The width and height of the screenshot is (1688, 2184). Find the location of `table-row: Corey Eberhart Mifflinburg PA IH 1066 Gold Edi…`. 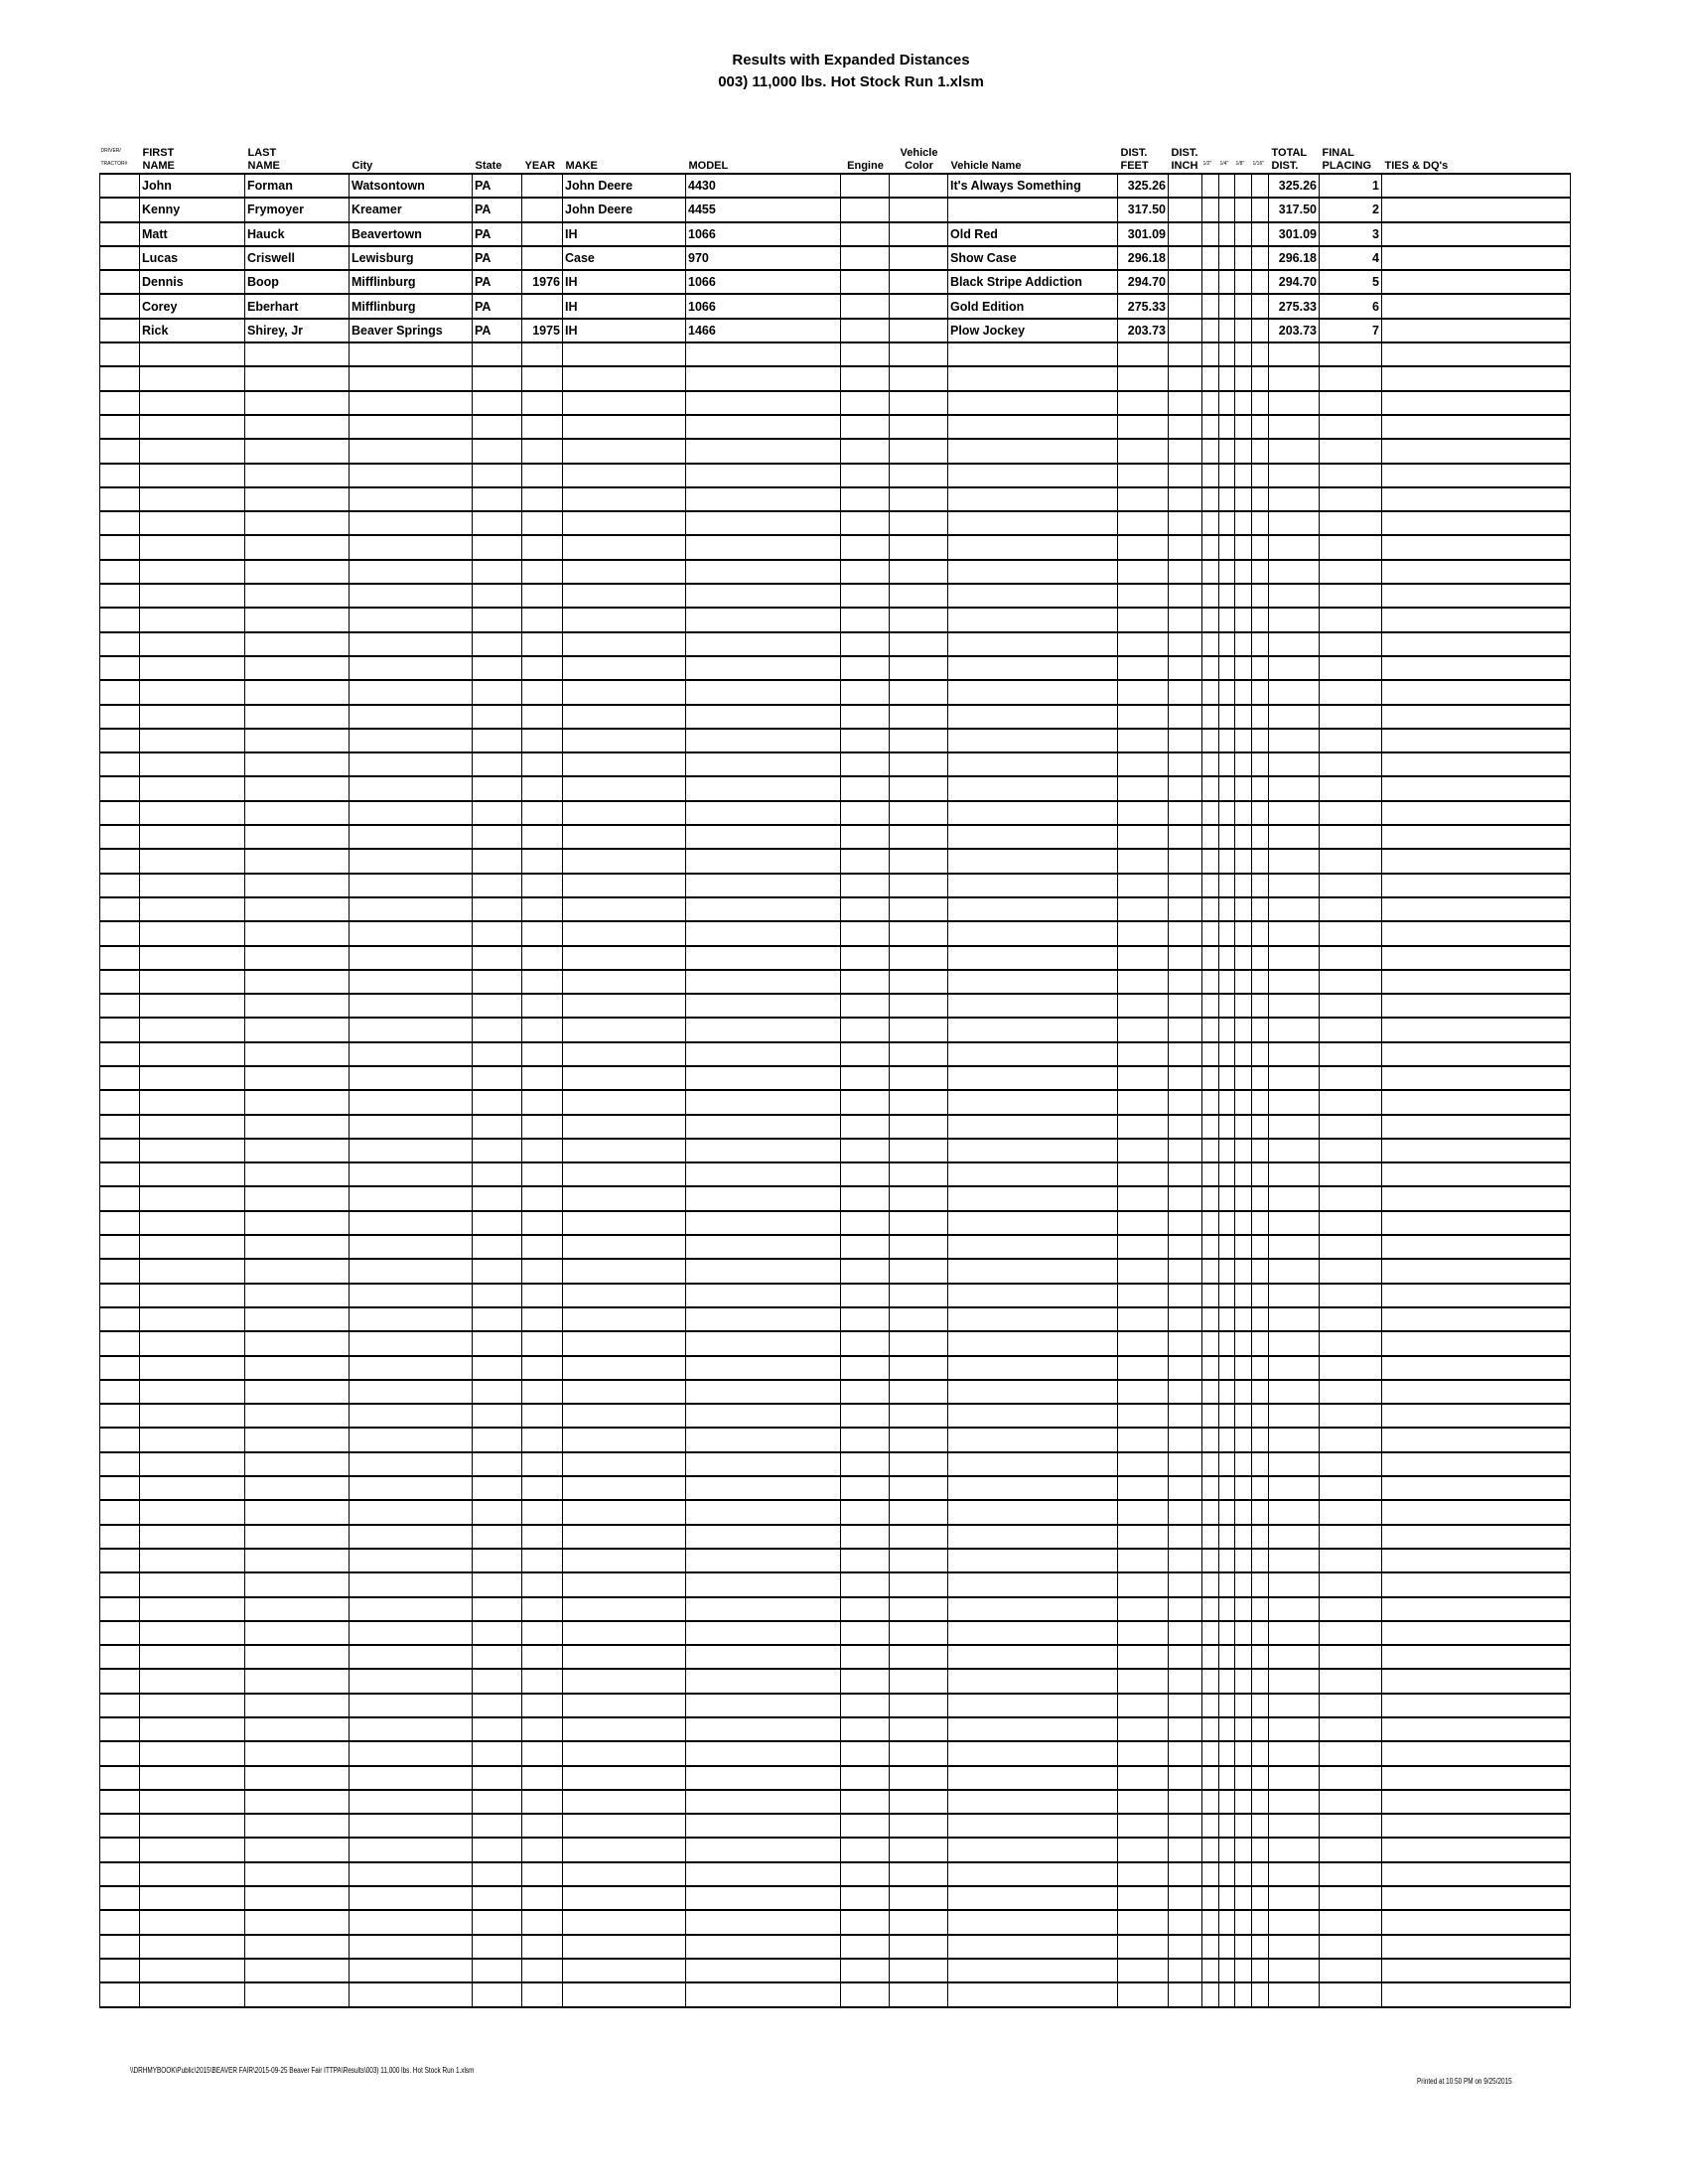

table-row: Corey Eberhart Mifflinburg PA IH 1066 Gold Edi… is located at coordinates (835, 307).